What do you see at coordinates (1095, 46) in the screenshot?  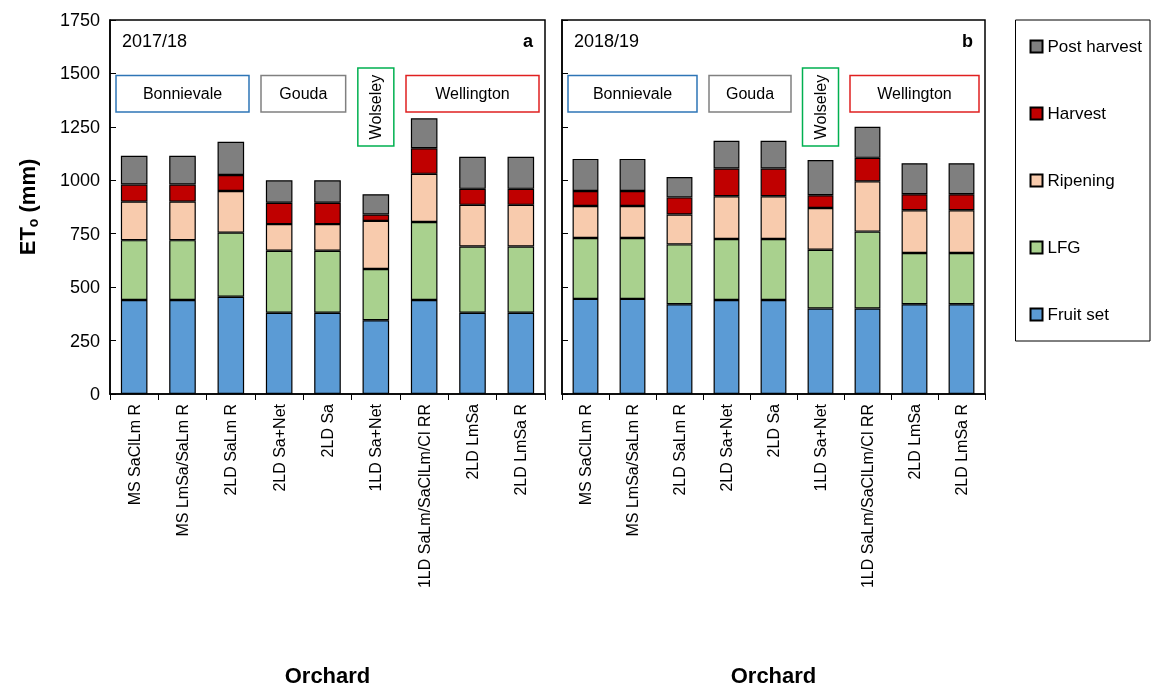 I see `legend-label: Post harvest` at bounding box center [1095, 46].